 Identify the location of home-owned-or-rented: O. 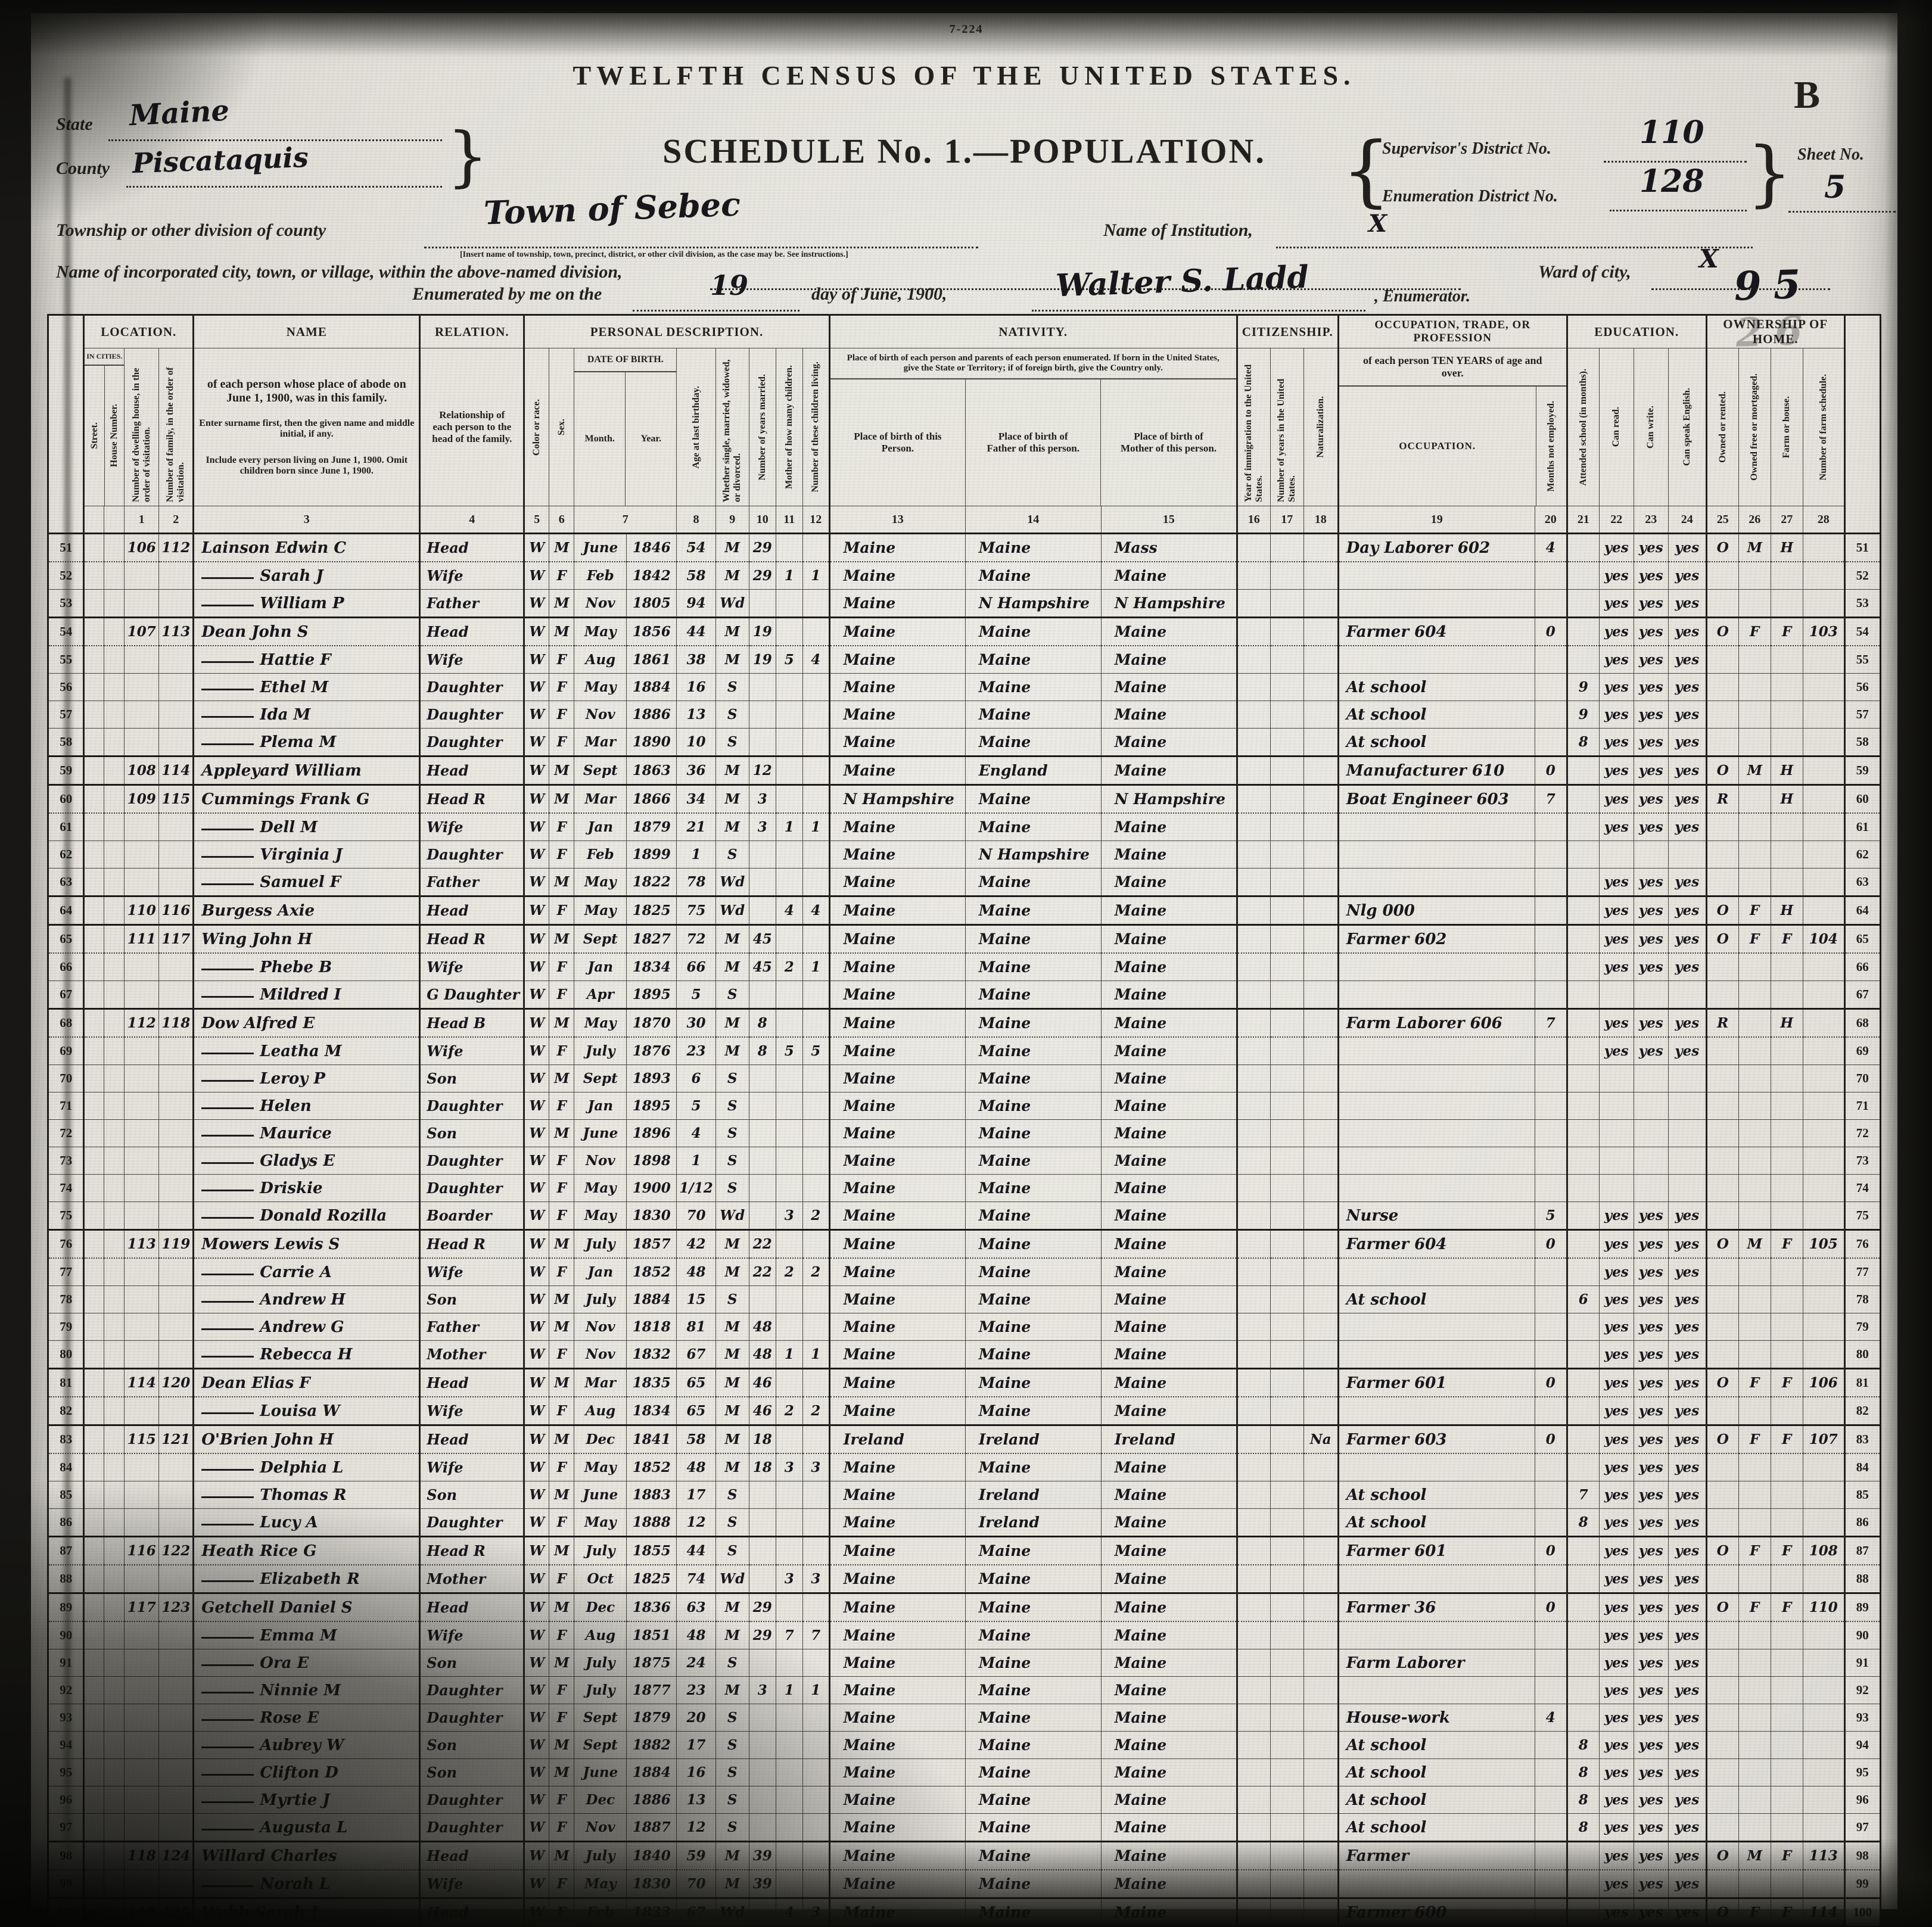
(1722, 1912).